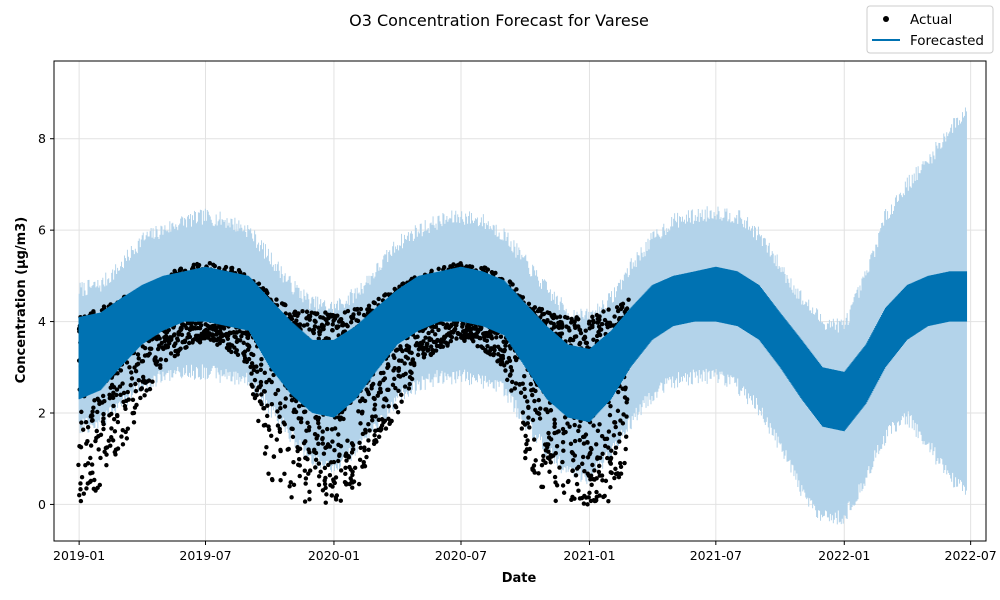 The height and width of the screenshot is (600, 1000). What do you see at coordinates (79, 555) in the screenshot?
I see `x-tick-label: 2019-01` at bounding box center [79, 555].